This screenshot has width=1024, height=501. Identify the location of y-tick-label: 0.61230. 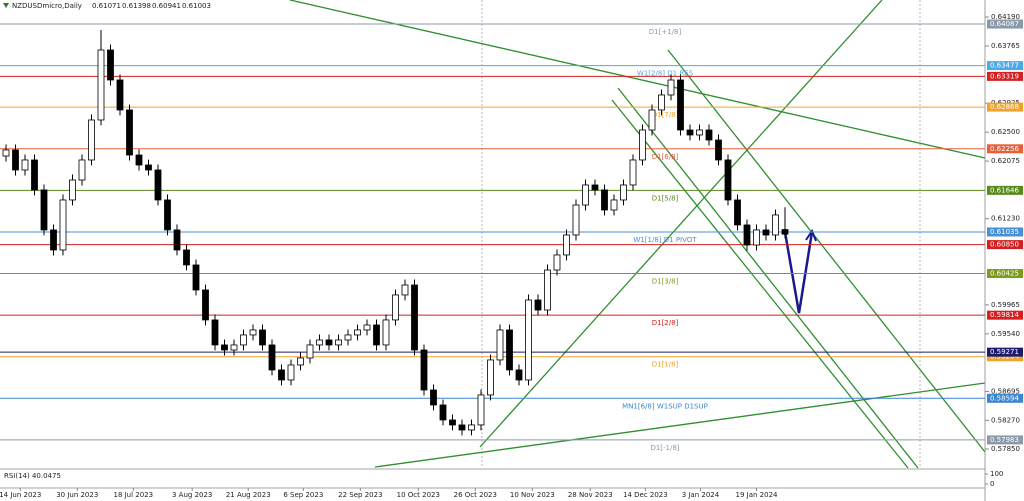
(1005, 219).